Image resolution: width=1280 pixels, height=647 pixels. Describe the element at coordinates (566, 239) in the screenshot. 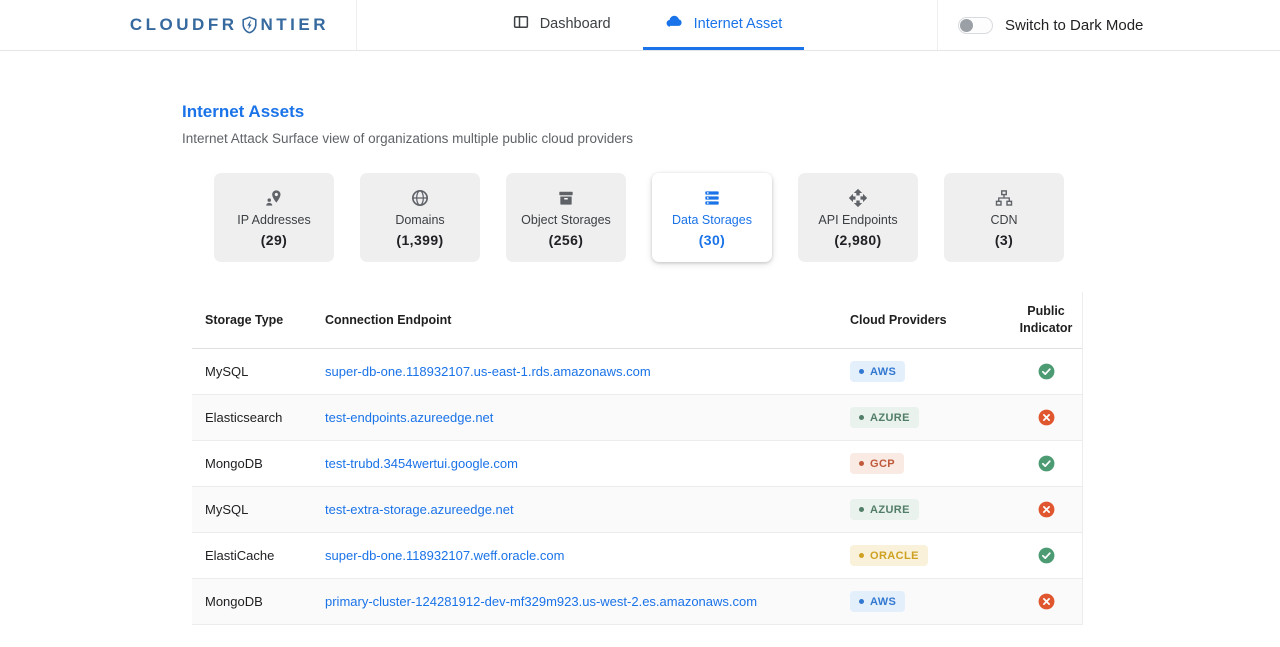

I see `asset-card-count: (256)` at that location.